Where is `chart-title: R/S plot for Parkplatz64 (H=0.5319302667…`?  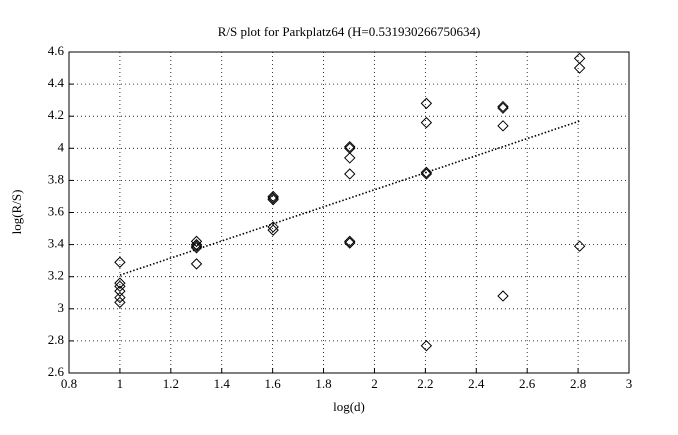 chart-title: R/S plot for Parkplatz64 (H=0.5319302667… is located at coordinates (349, 31).